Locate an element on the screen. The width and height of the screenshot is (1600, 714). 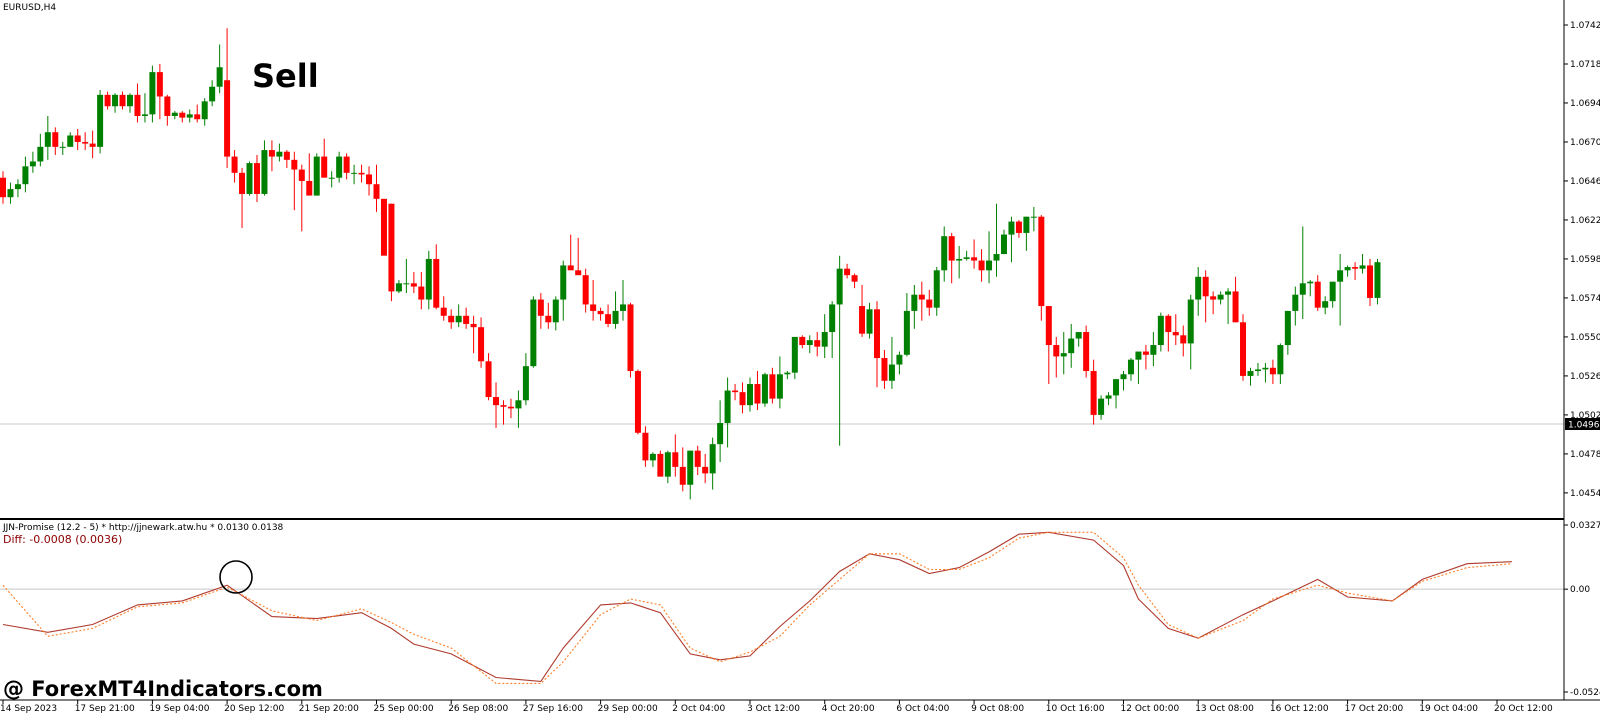
time-tick-label: 29 Sep 00:00 is located at coordinates (628, 709).